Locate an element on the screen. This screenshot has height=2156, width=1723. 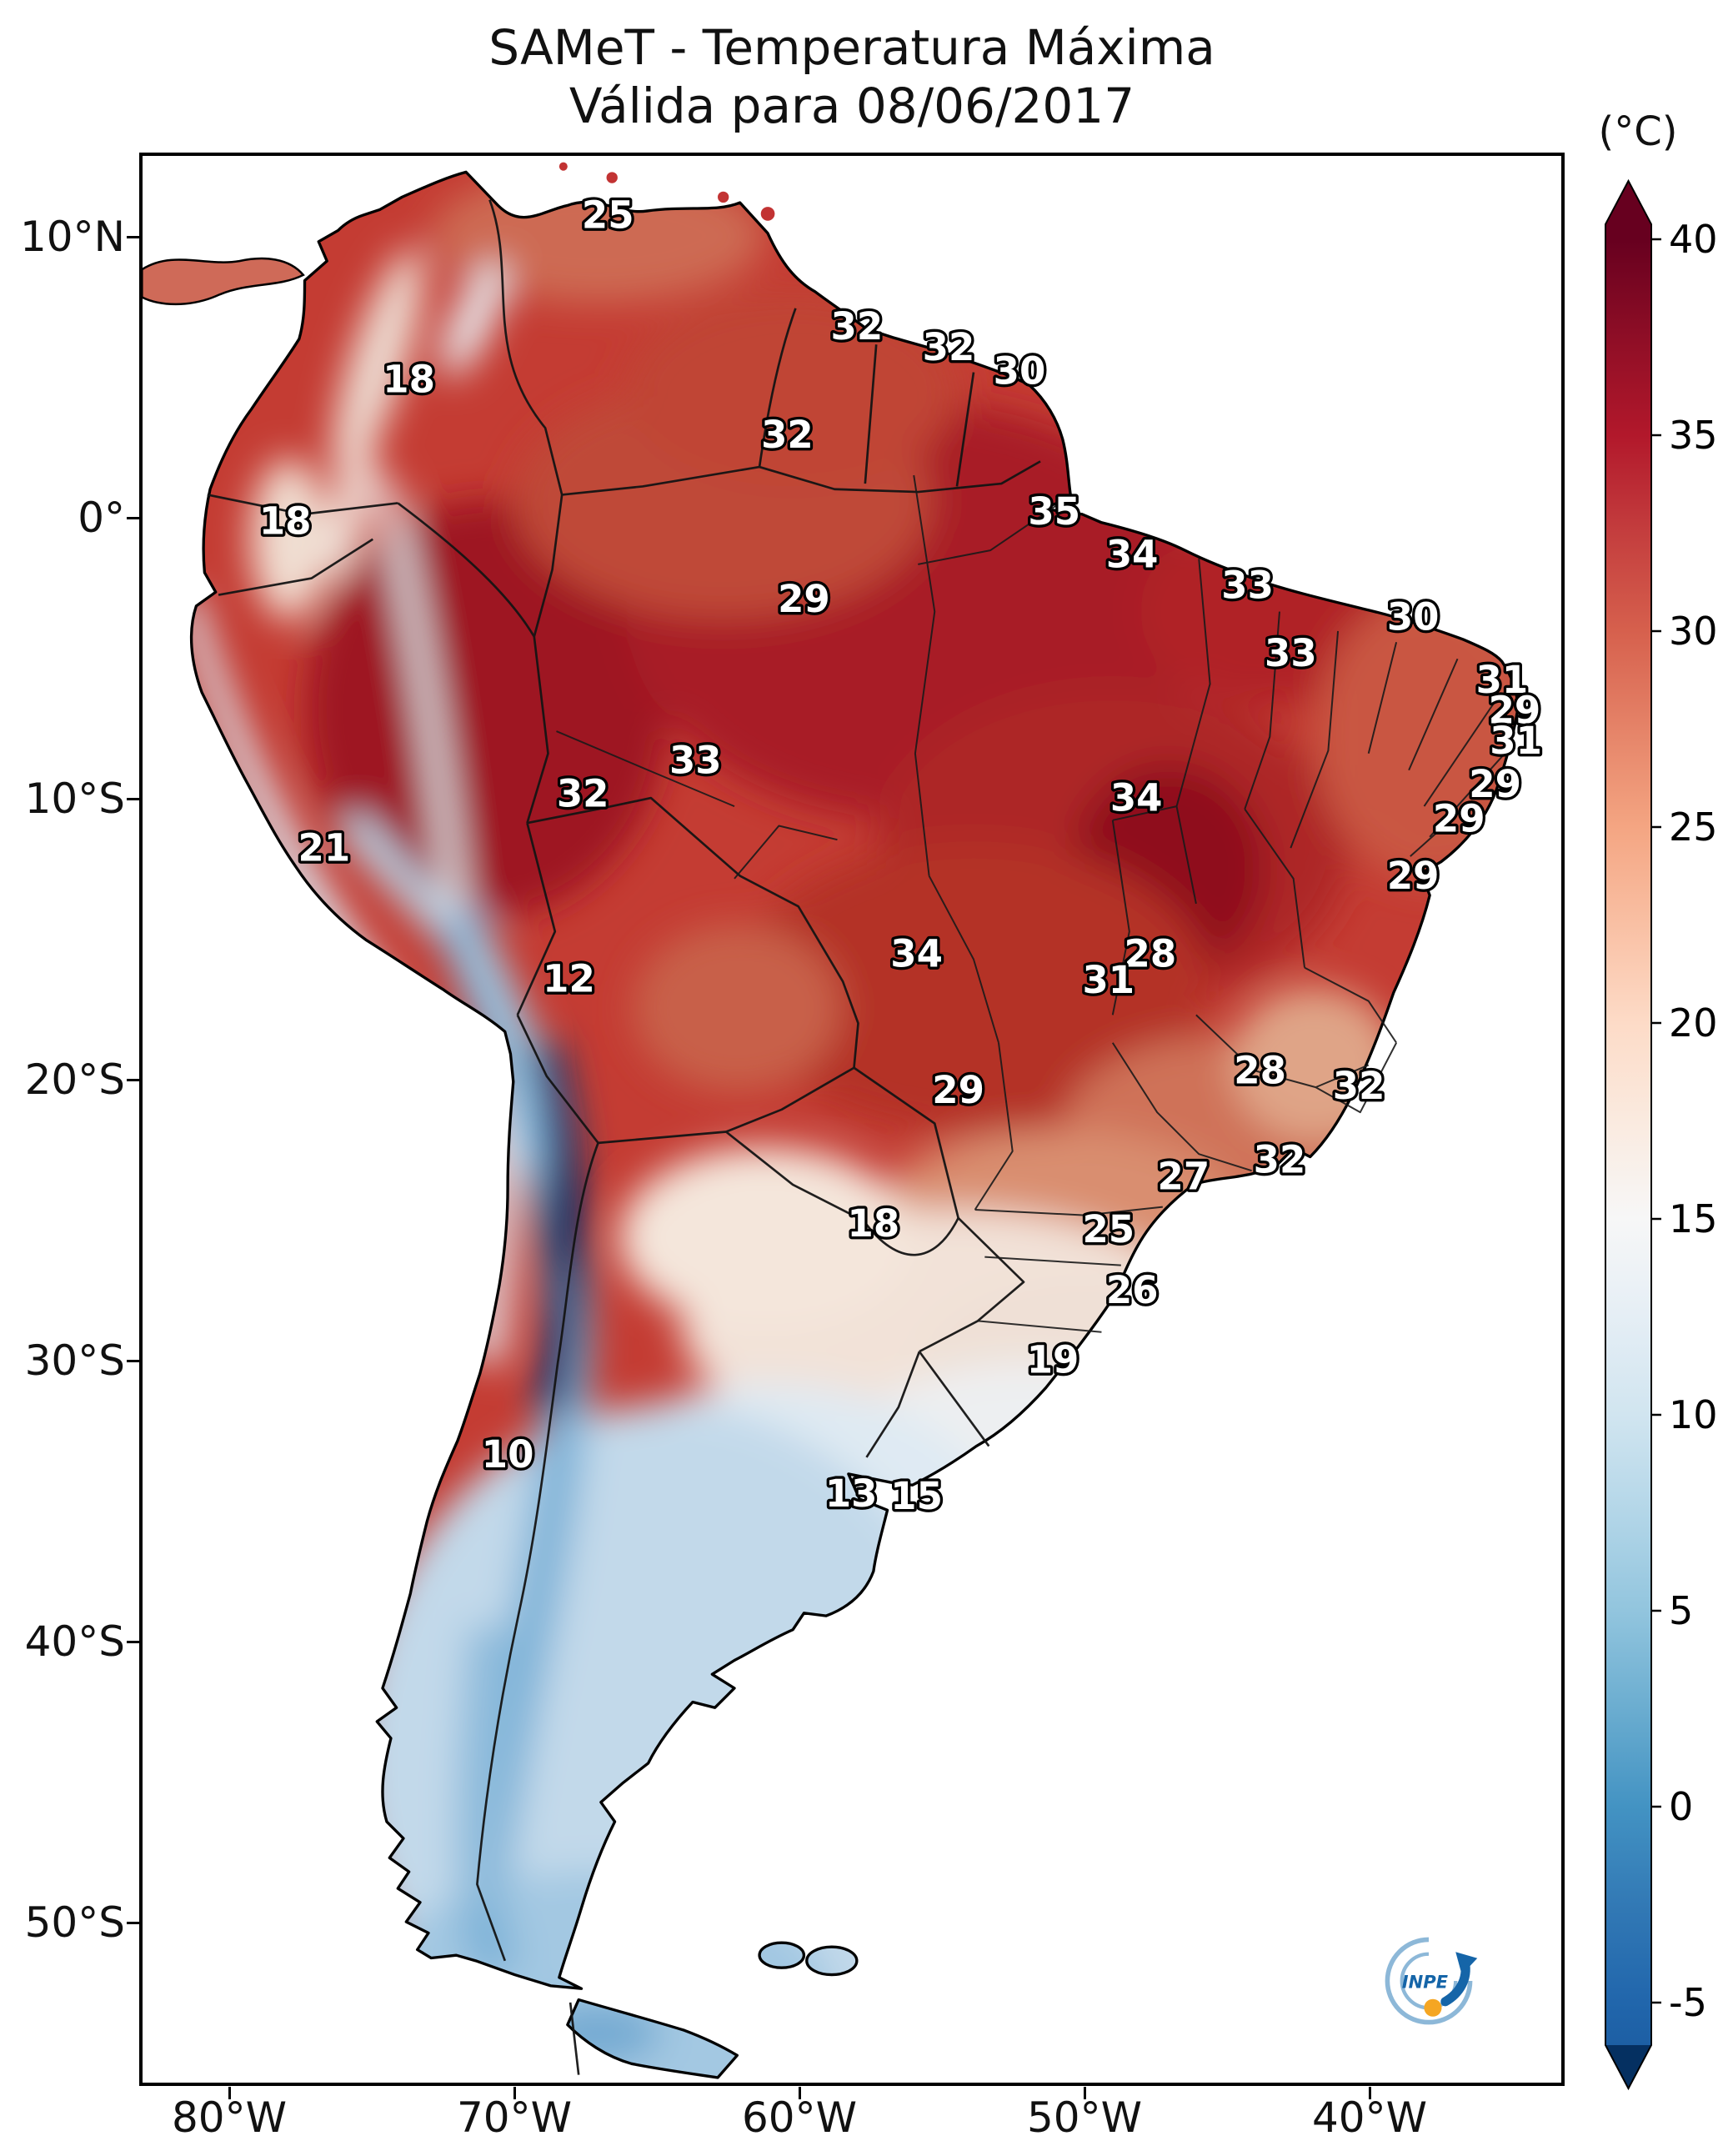
colorbar-unit-label: (°C) is located at coordinates (1638, 131).